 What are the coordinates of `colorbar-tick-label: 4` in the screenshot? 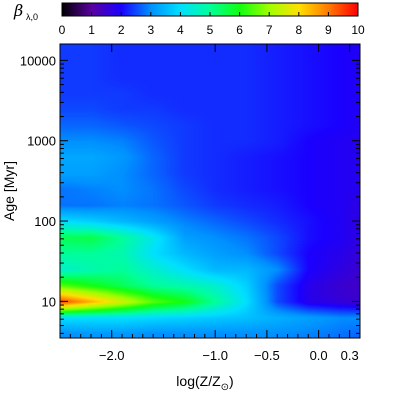 It's located at (180, 30).